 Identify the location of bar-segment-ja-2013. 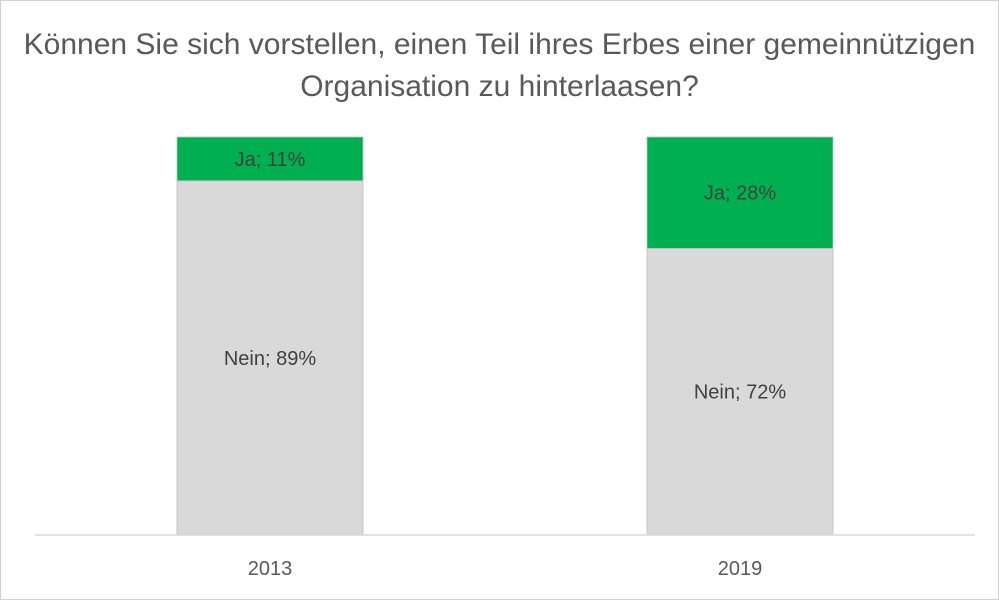
(270, 159).